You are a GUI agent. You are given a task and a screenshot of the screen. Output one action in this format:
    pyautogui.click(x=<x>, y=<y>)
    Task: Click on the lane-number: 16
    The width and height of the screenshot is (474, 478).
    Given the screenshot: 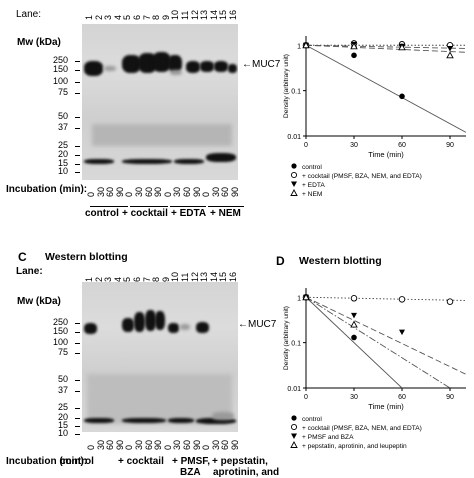 What is the action you would take?
    pyautogui.click(x=233, y=14)
    